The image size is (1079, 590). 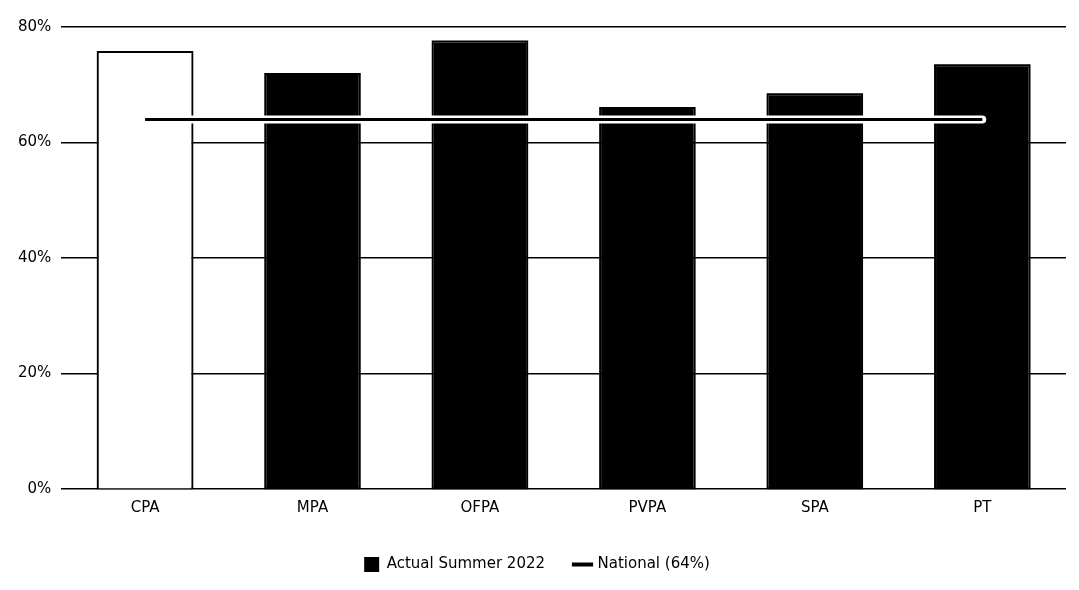 I want to click on y-tick-label: 80%, so click(x=35, y=25).